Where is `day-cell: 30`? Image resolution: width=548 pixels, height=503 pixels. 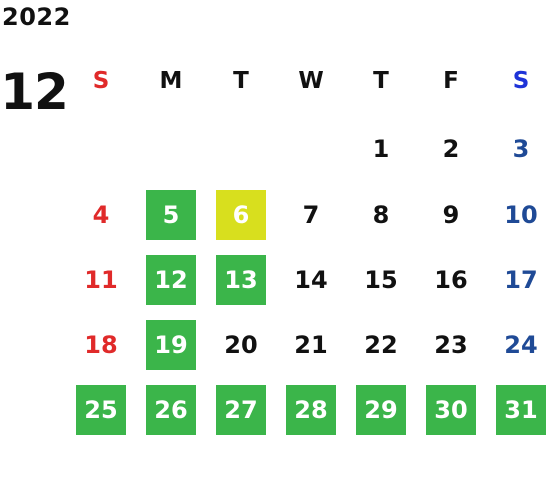
day-cell: 30 is located at coordinates (451, 410).